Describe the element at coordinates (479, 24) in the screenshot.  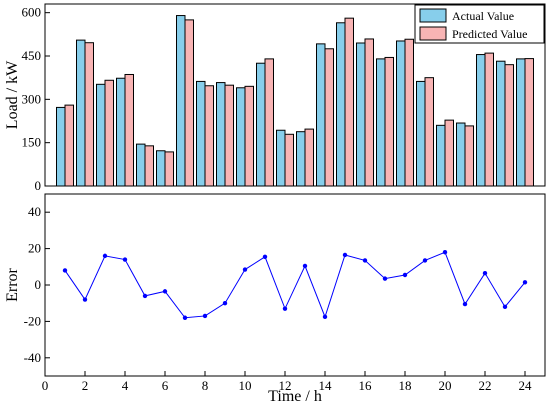
I see `legend: Actual Value Predicted Value` at that location.